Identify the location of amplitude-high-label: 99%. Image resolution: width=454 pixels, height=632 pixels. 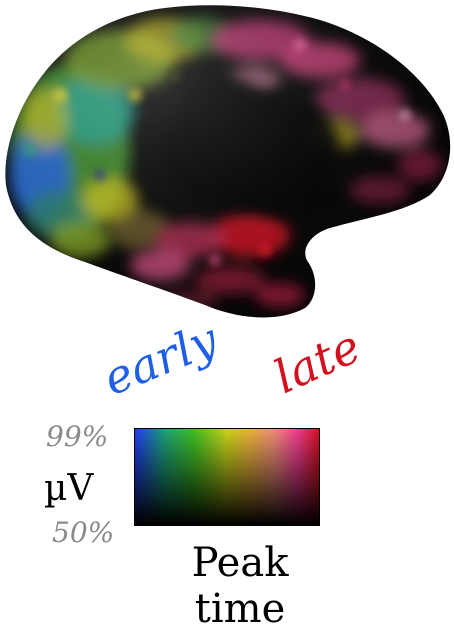
(77, 436).